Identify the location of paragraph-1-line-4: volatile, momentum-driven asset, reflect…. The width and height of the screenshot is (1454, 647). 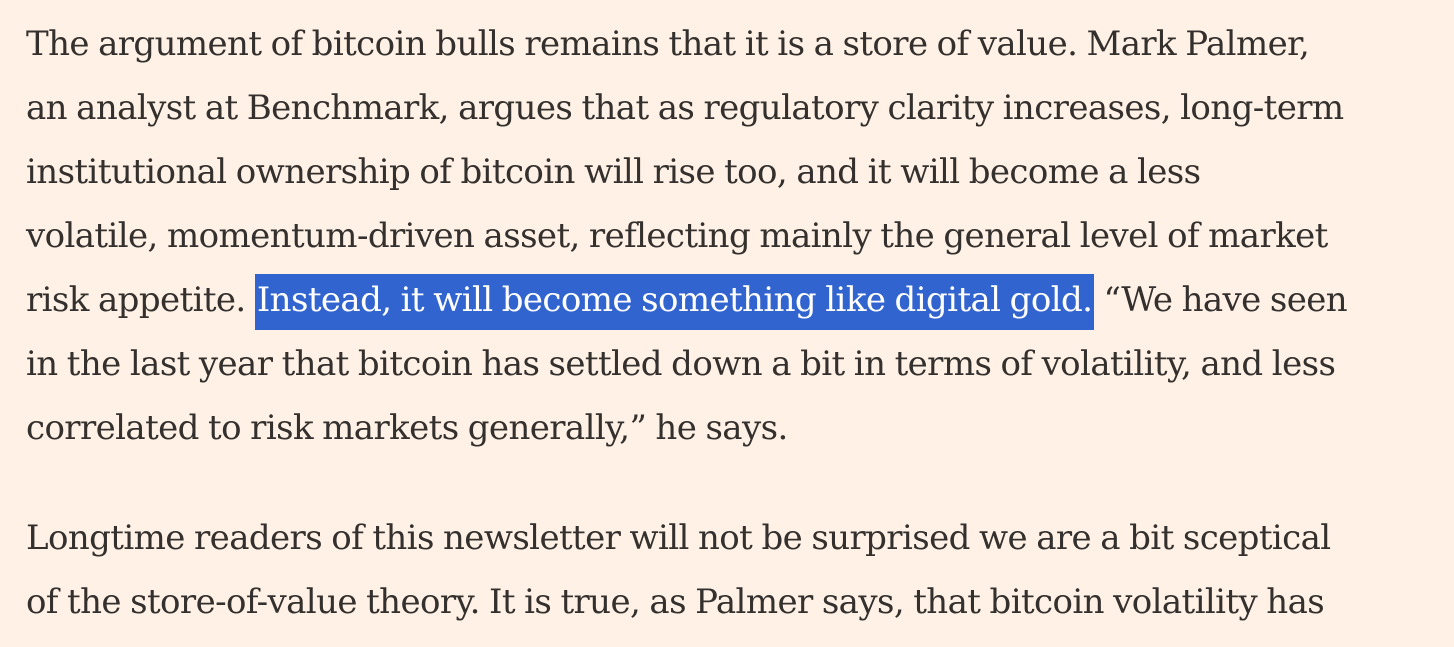
(677, 236).